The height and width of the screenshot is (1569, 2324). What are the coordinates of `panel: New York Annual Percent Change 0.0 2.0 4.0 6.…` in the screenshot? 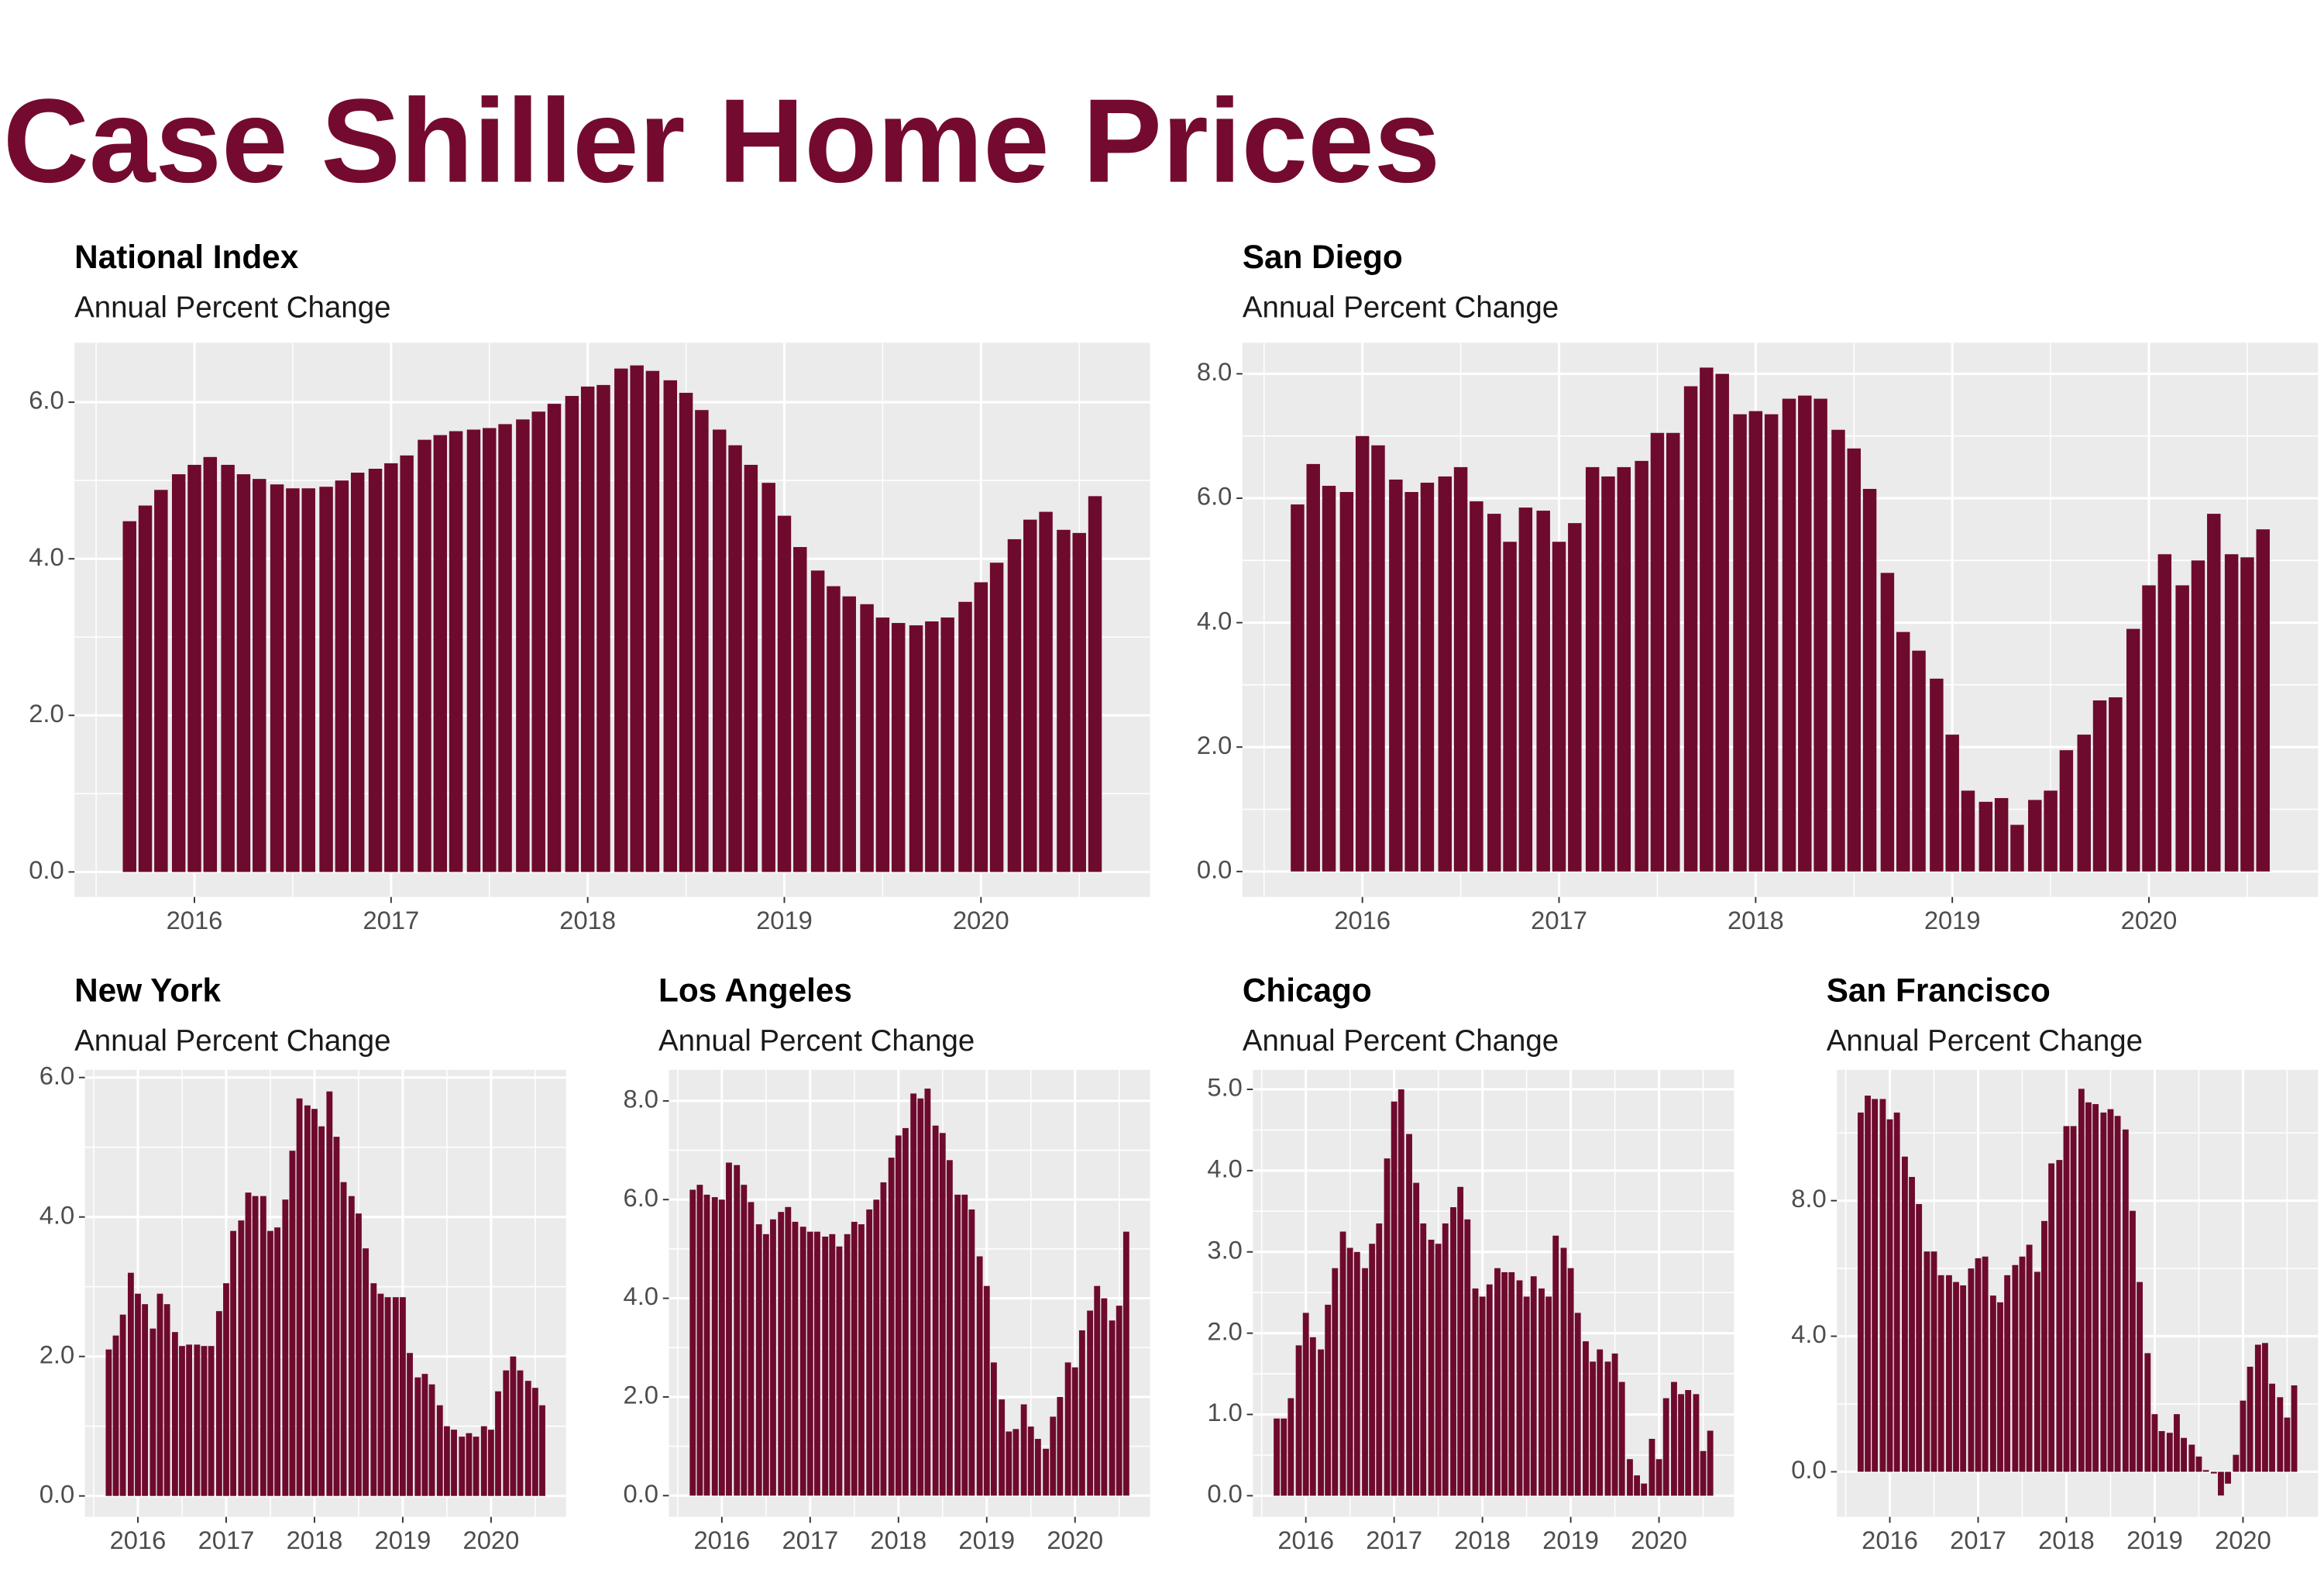 It's located at (303, 1263).